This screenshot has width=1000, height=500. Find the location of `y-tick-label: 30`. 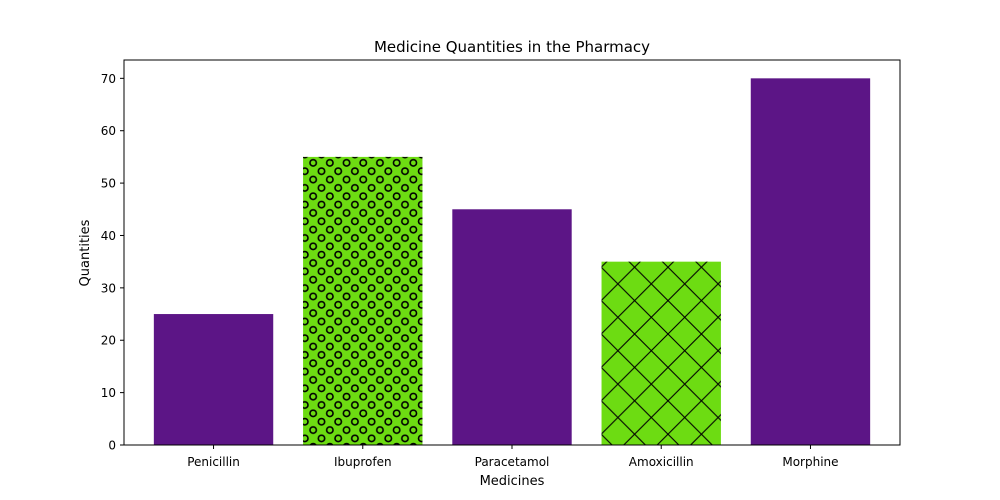

y-tick-label: 30 is located at coordinates (108, 288).